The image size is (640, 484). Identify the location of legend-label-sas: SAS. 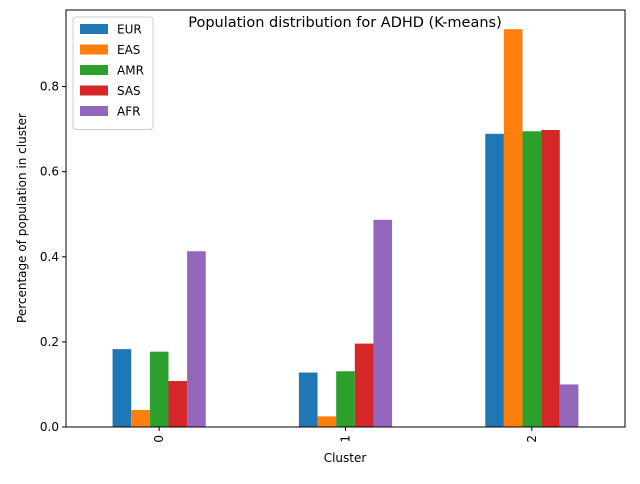
(129, 91).